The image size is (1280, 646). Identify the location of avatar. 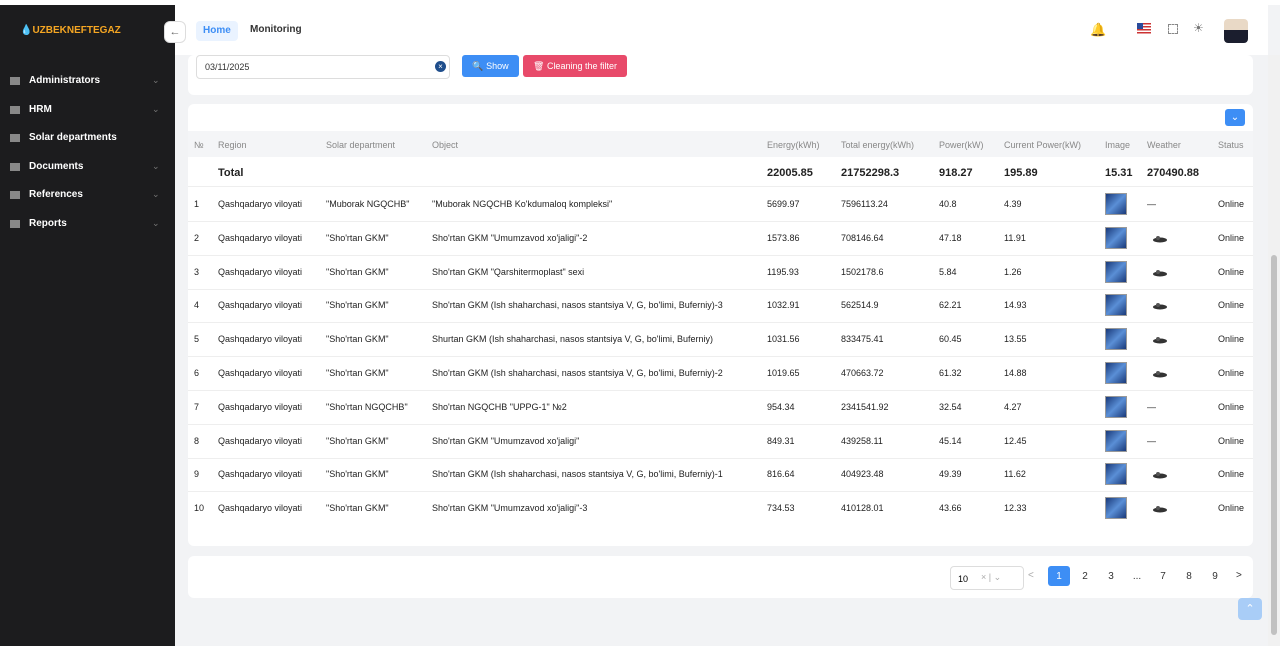
(1236, 31).